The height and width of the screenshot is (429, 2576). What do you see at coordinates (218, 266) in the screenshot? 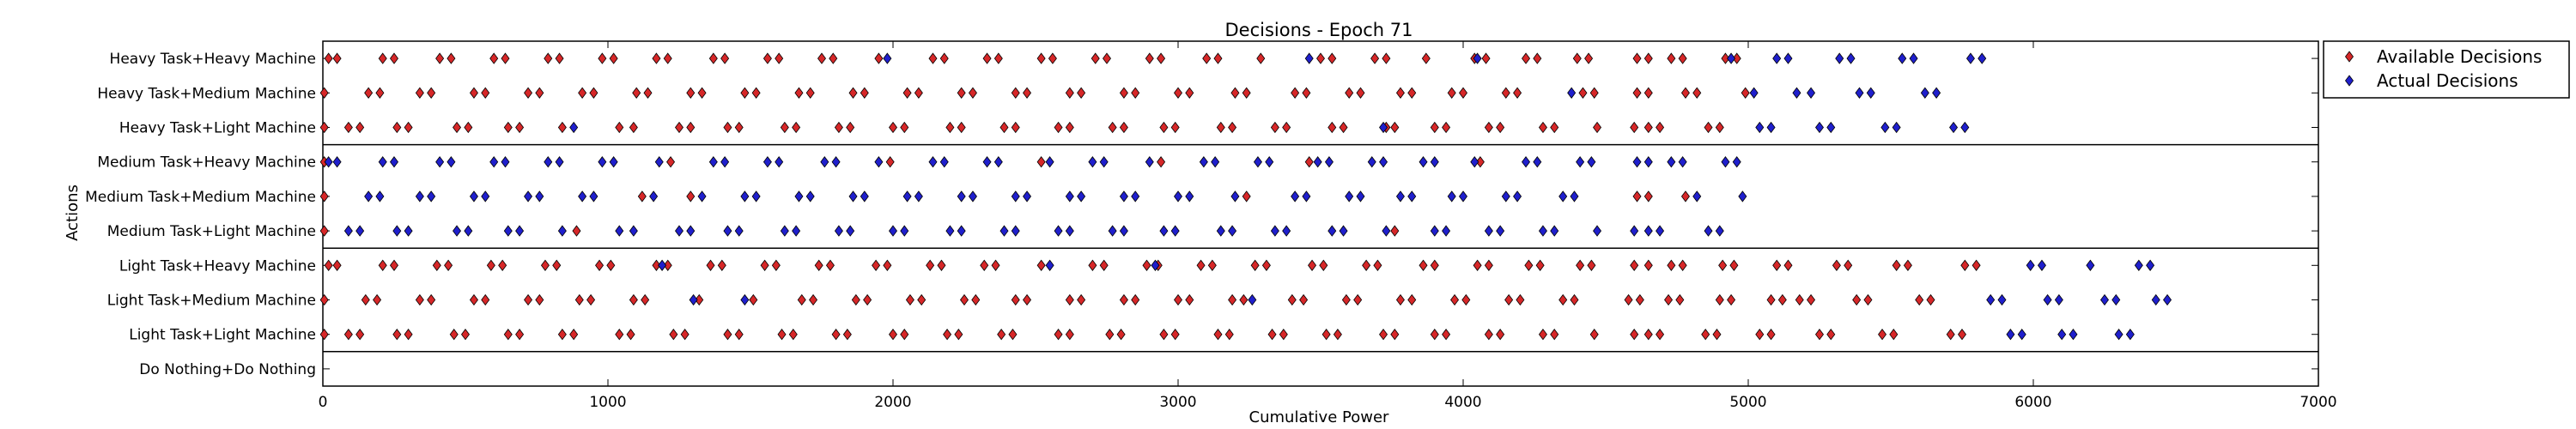
I see `y-tick-label: Light Task+Heavy Machine` at bounding box center [218, 266].